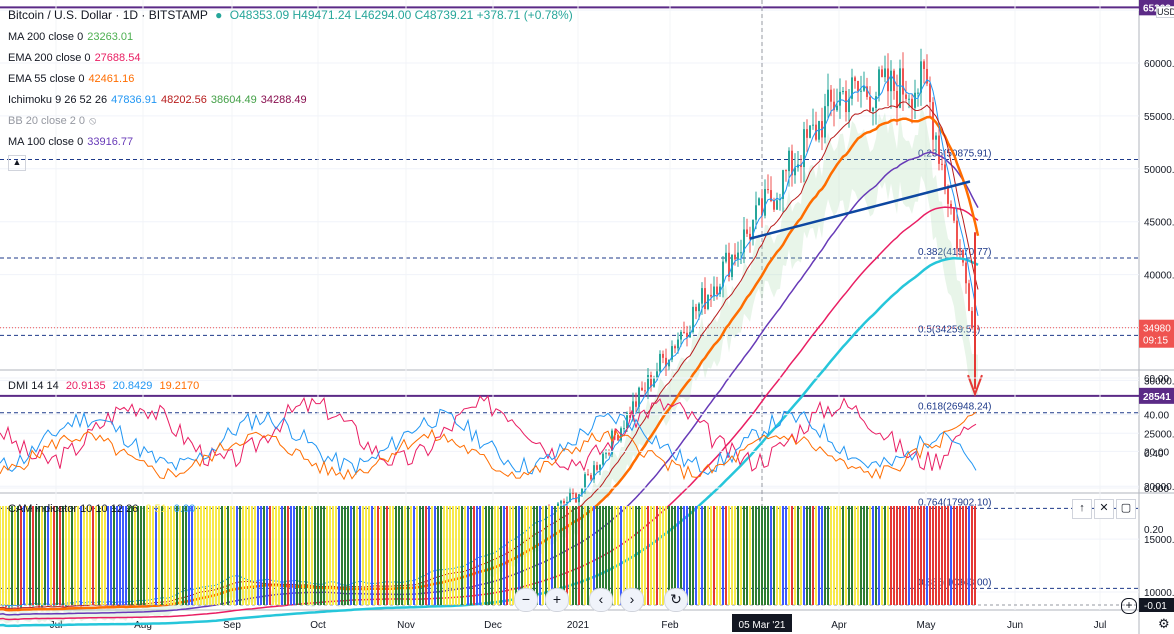 This screenshot has width=1174, height=634. Describe the element at coordinates (601, 600) in the screenshot. I see `scroll-left-button: ‹` at that location.